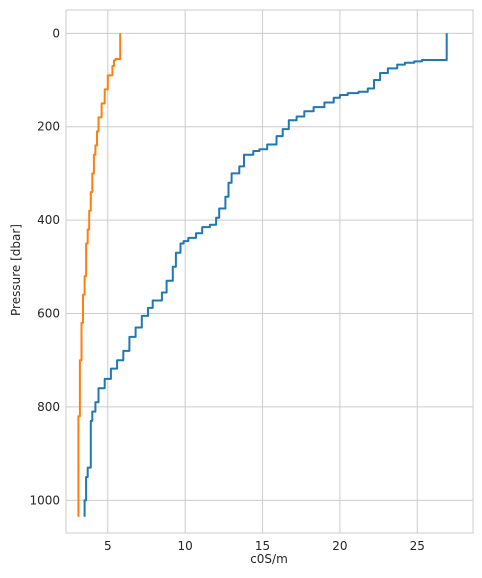 The image size is (482, 578). I want to click on x-axis-label: c0S/m, so click(269, 559).